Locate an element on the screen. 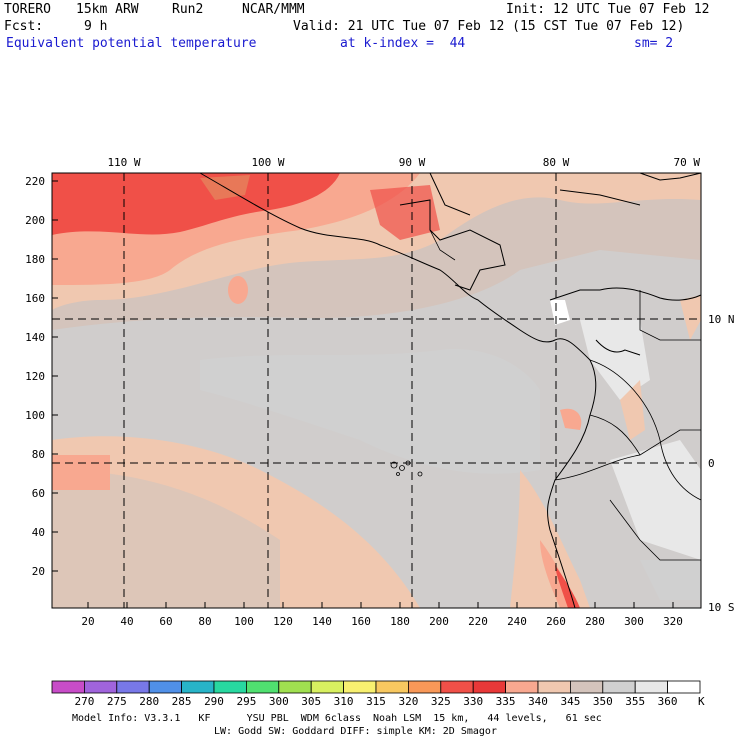 The width and height of the screenshot is (740, 740). colorbar-label: 360 is located at coordinates (668, 701).